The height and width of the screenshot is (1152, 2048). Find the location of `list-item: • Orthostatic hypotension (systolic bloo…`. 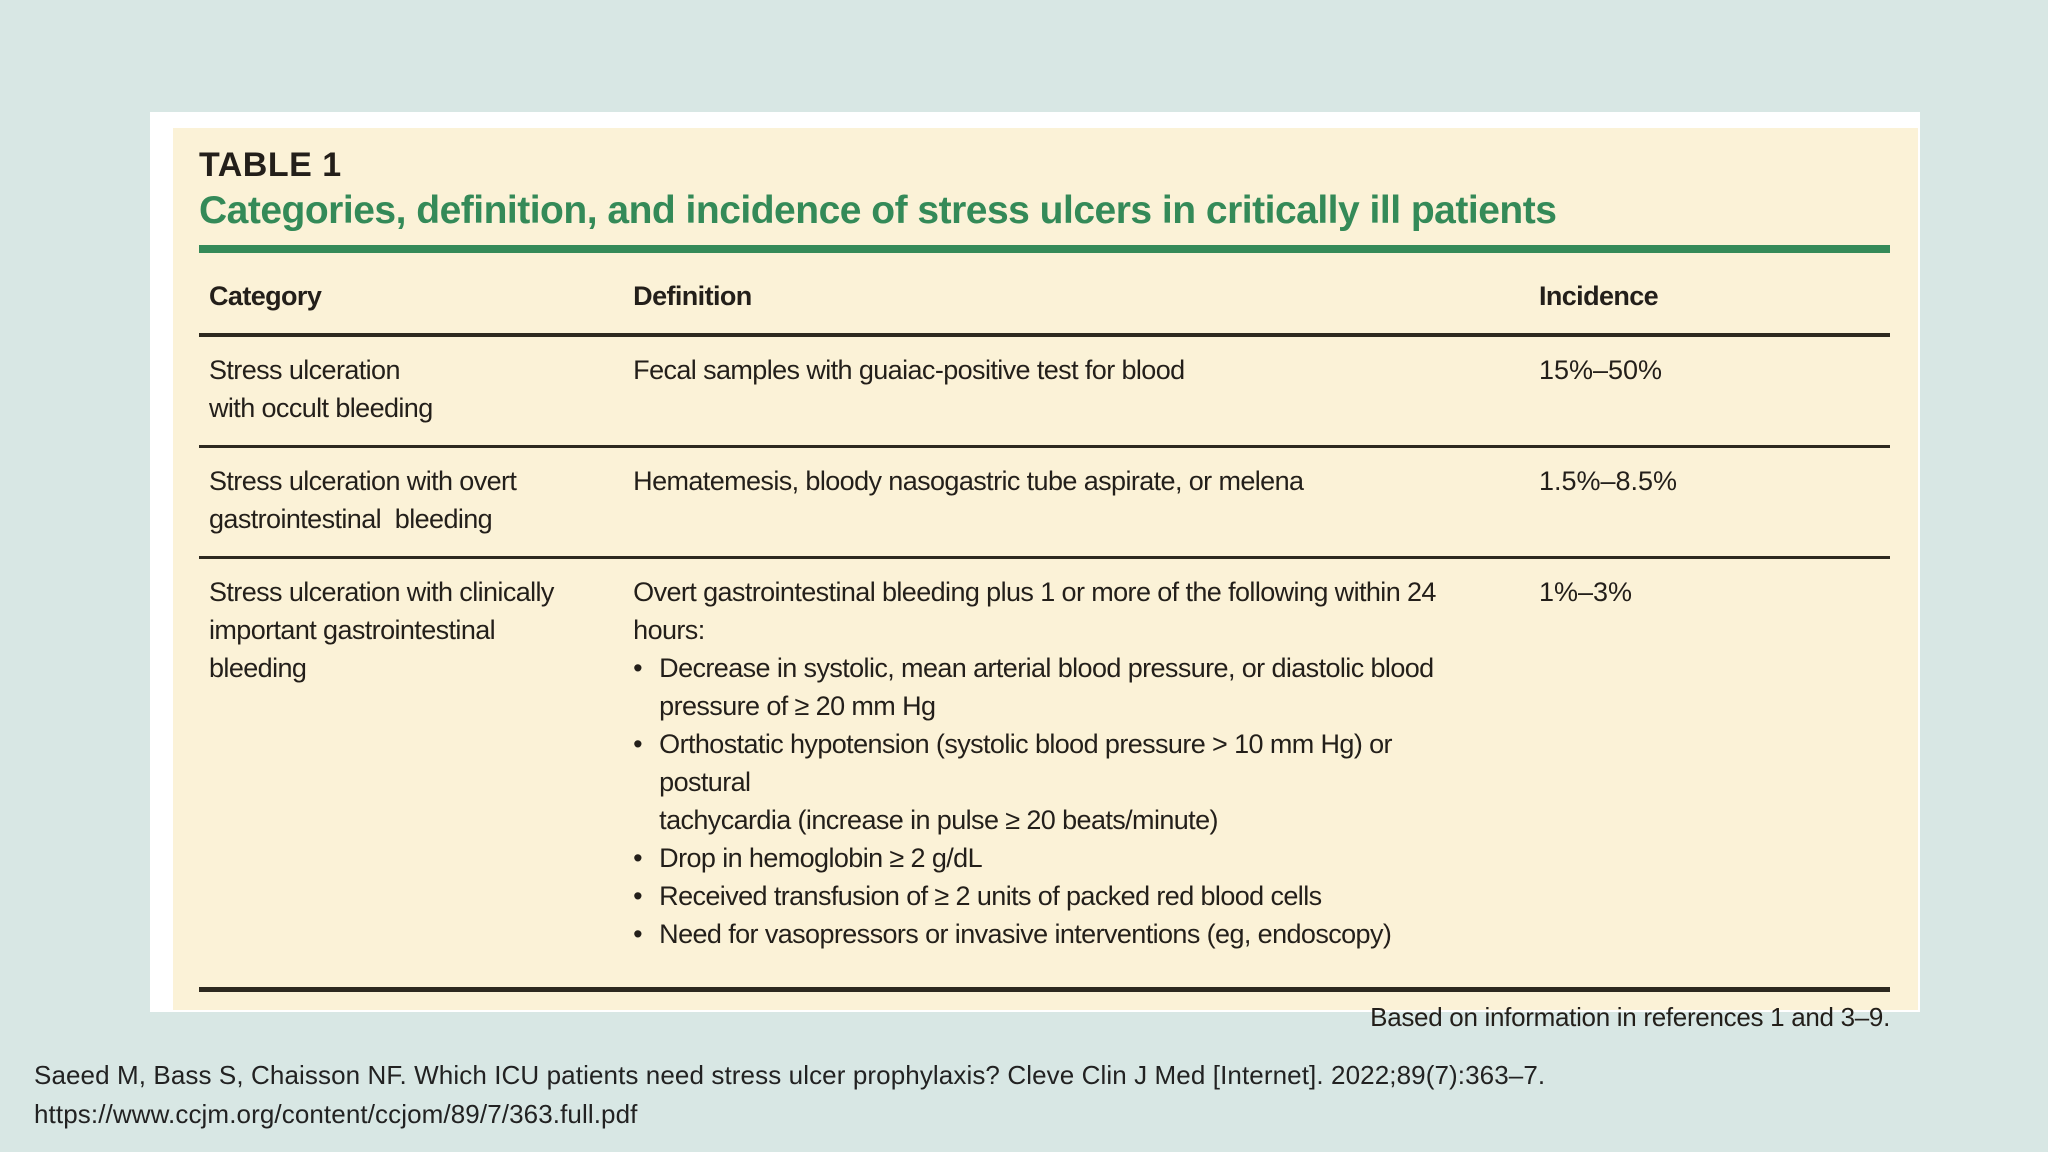

list-item: • Orthostatic hypotension (systolic bloo… is located at coordinates (1061, 782).